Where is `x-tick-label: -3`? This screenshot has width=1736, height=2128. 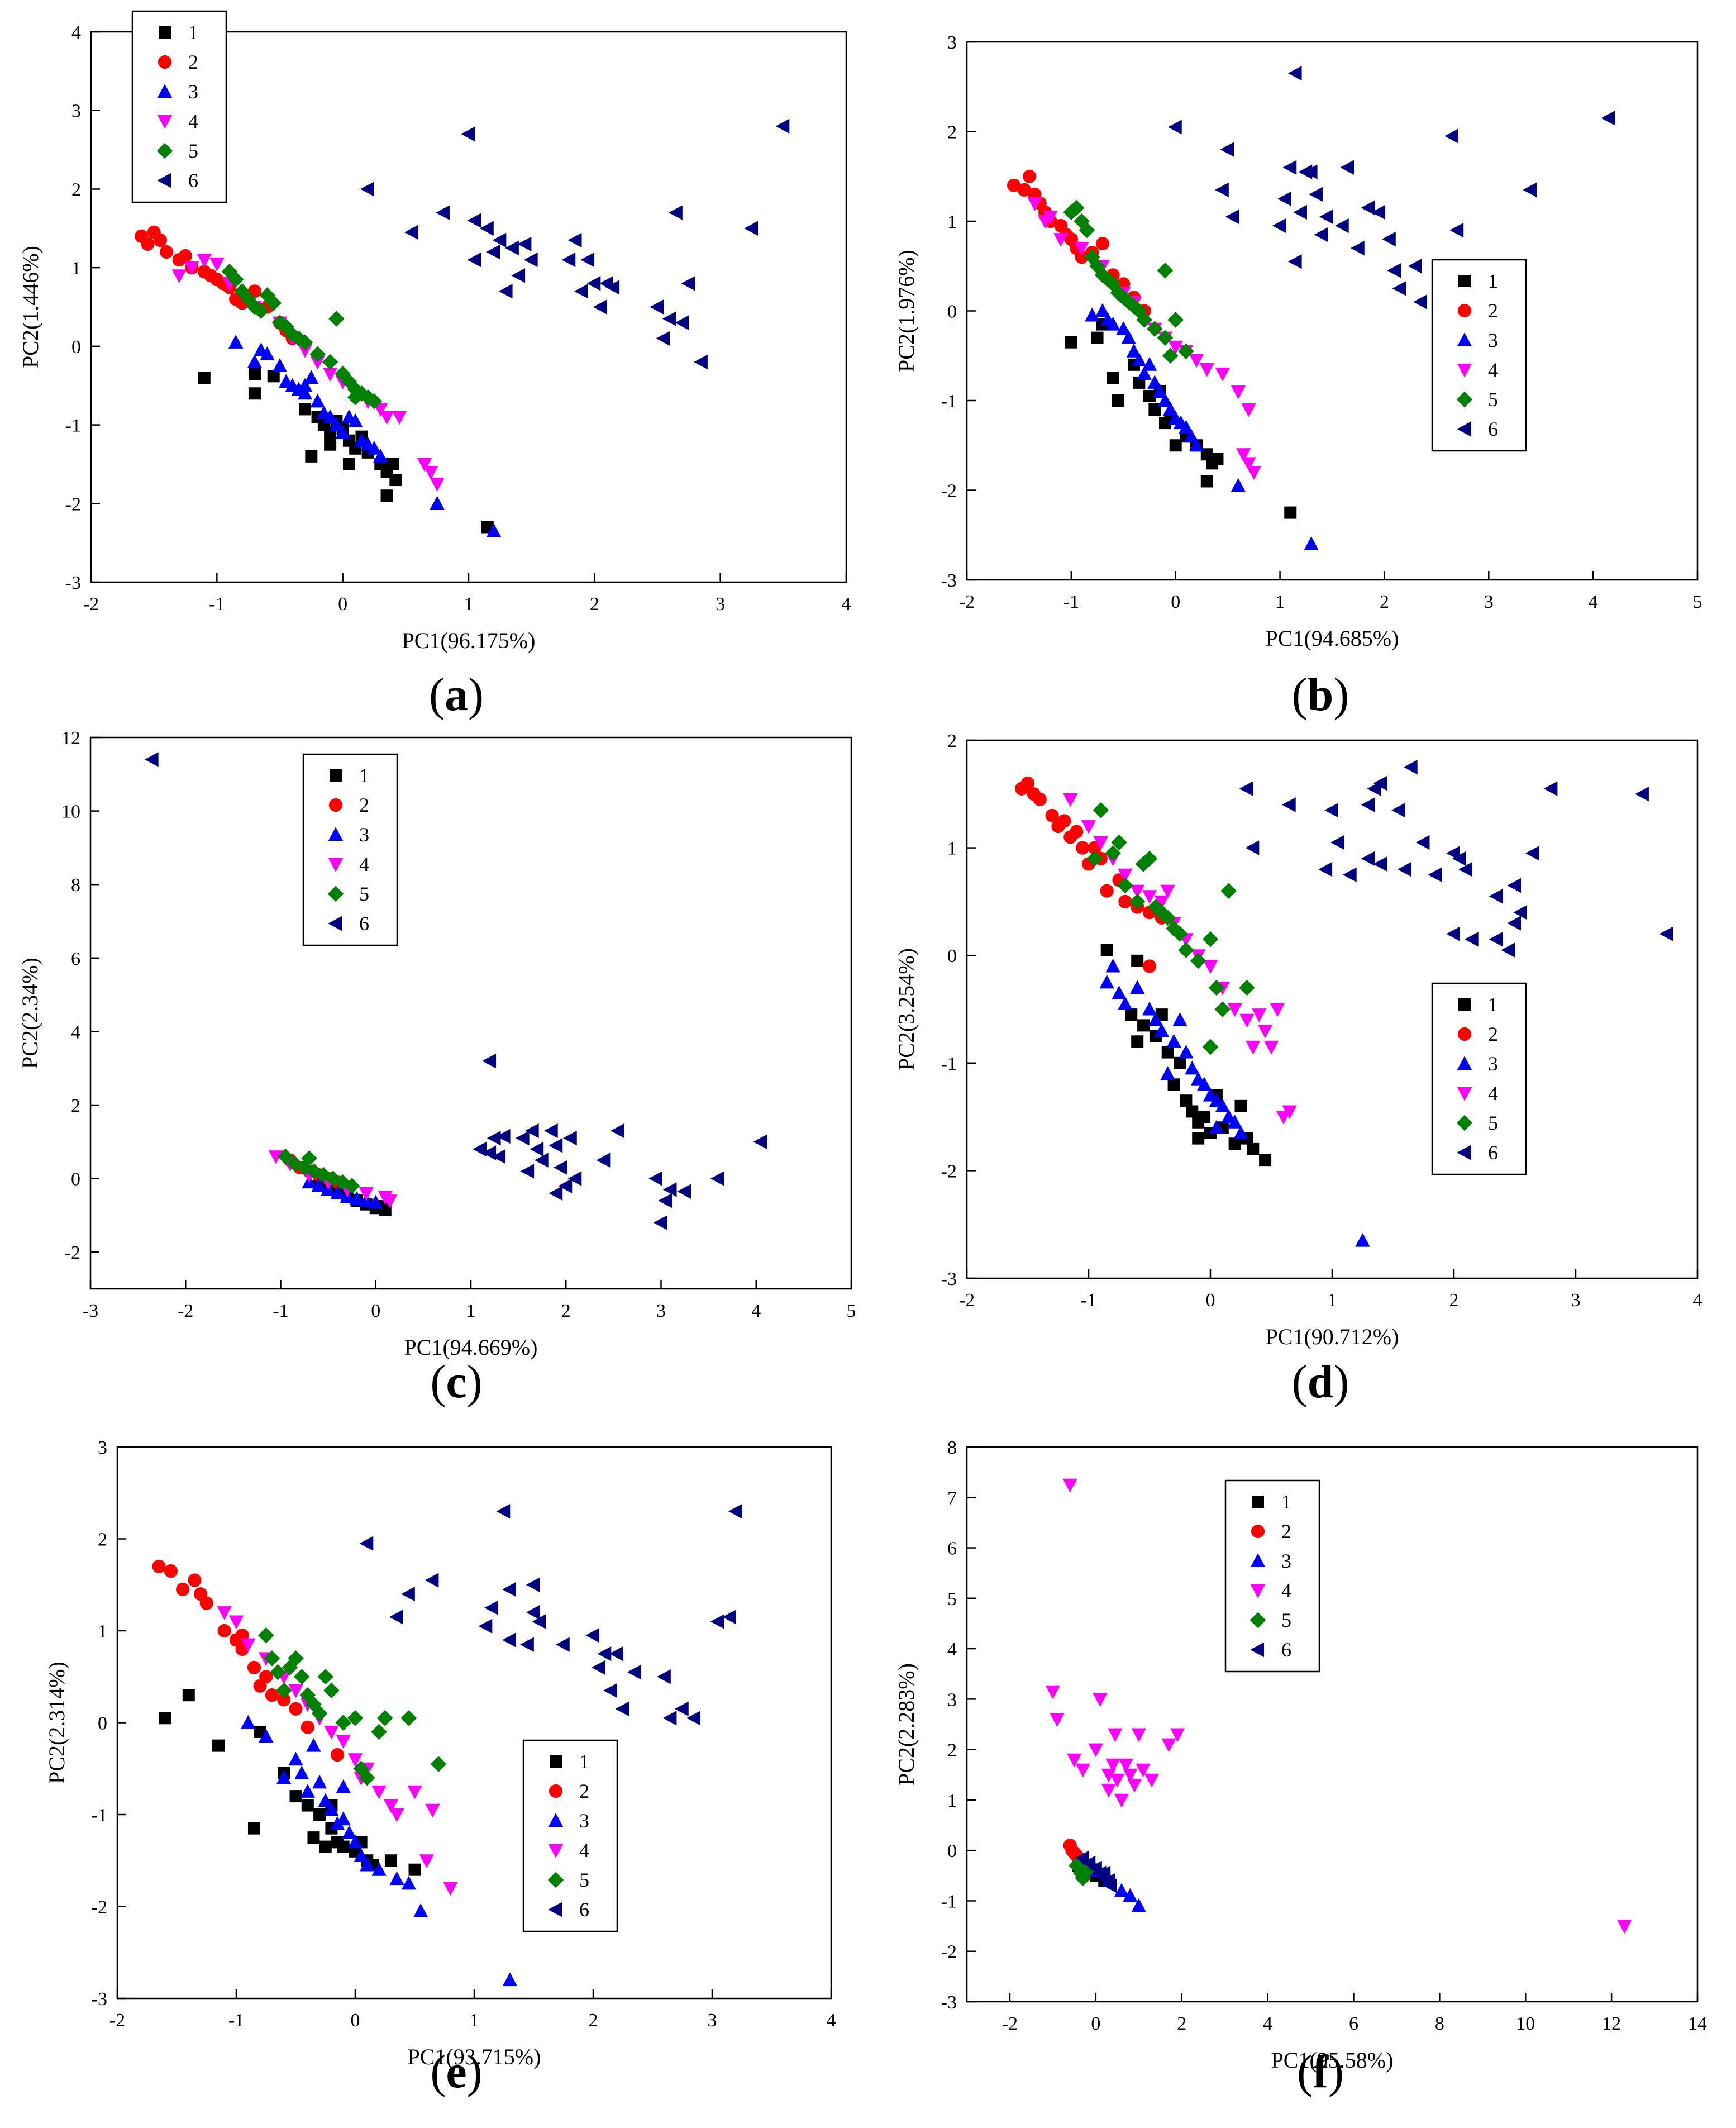
x-tick-label: -3 is located at coordinates (90, 1311).